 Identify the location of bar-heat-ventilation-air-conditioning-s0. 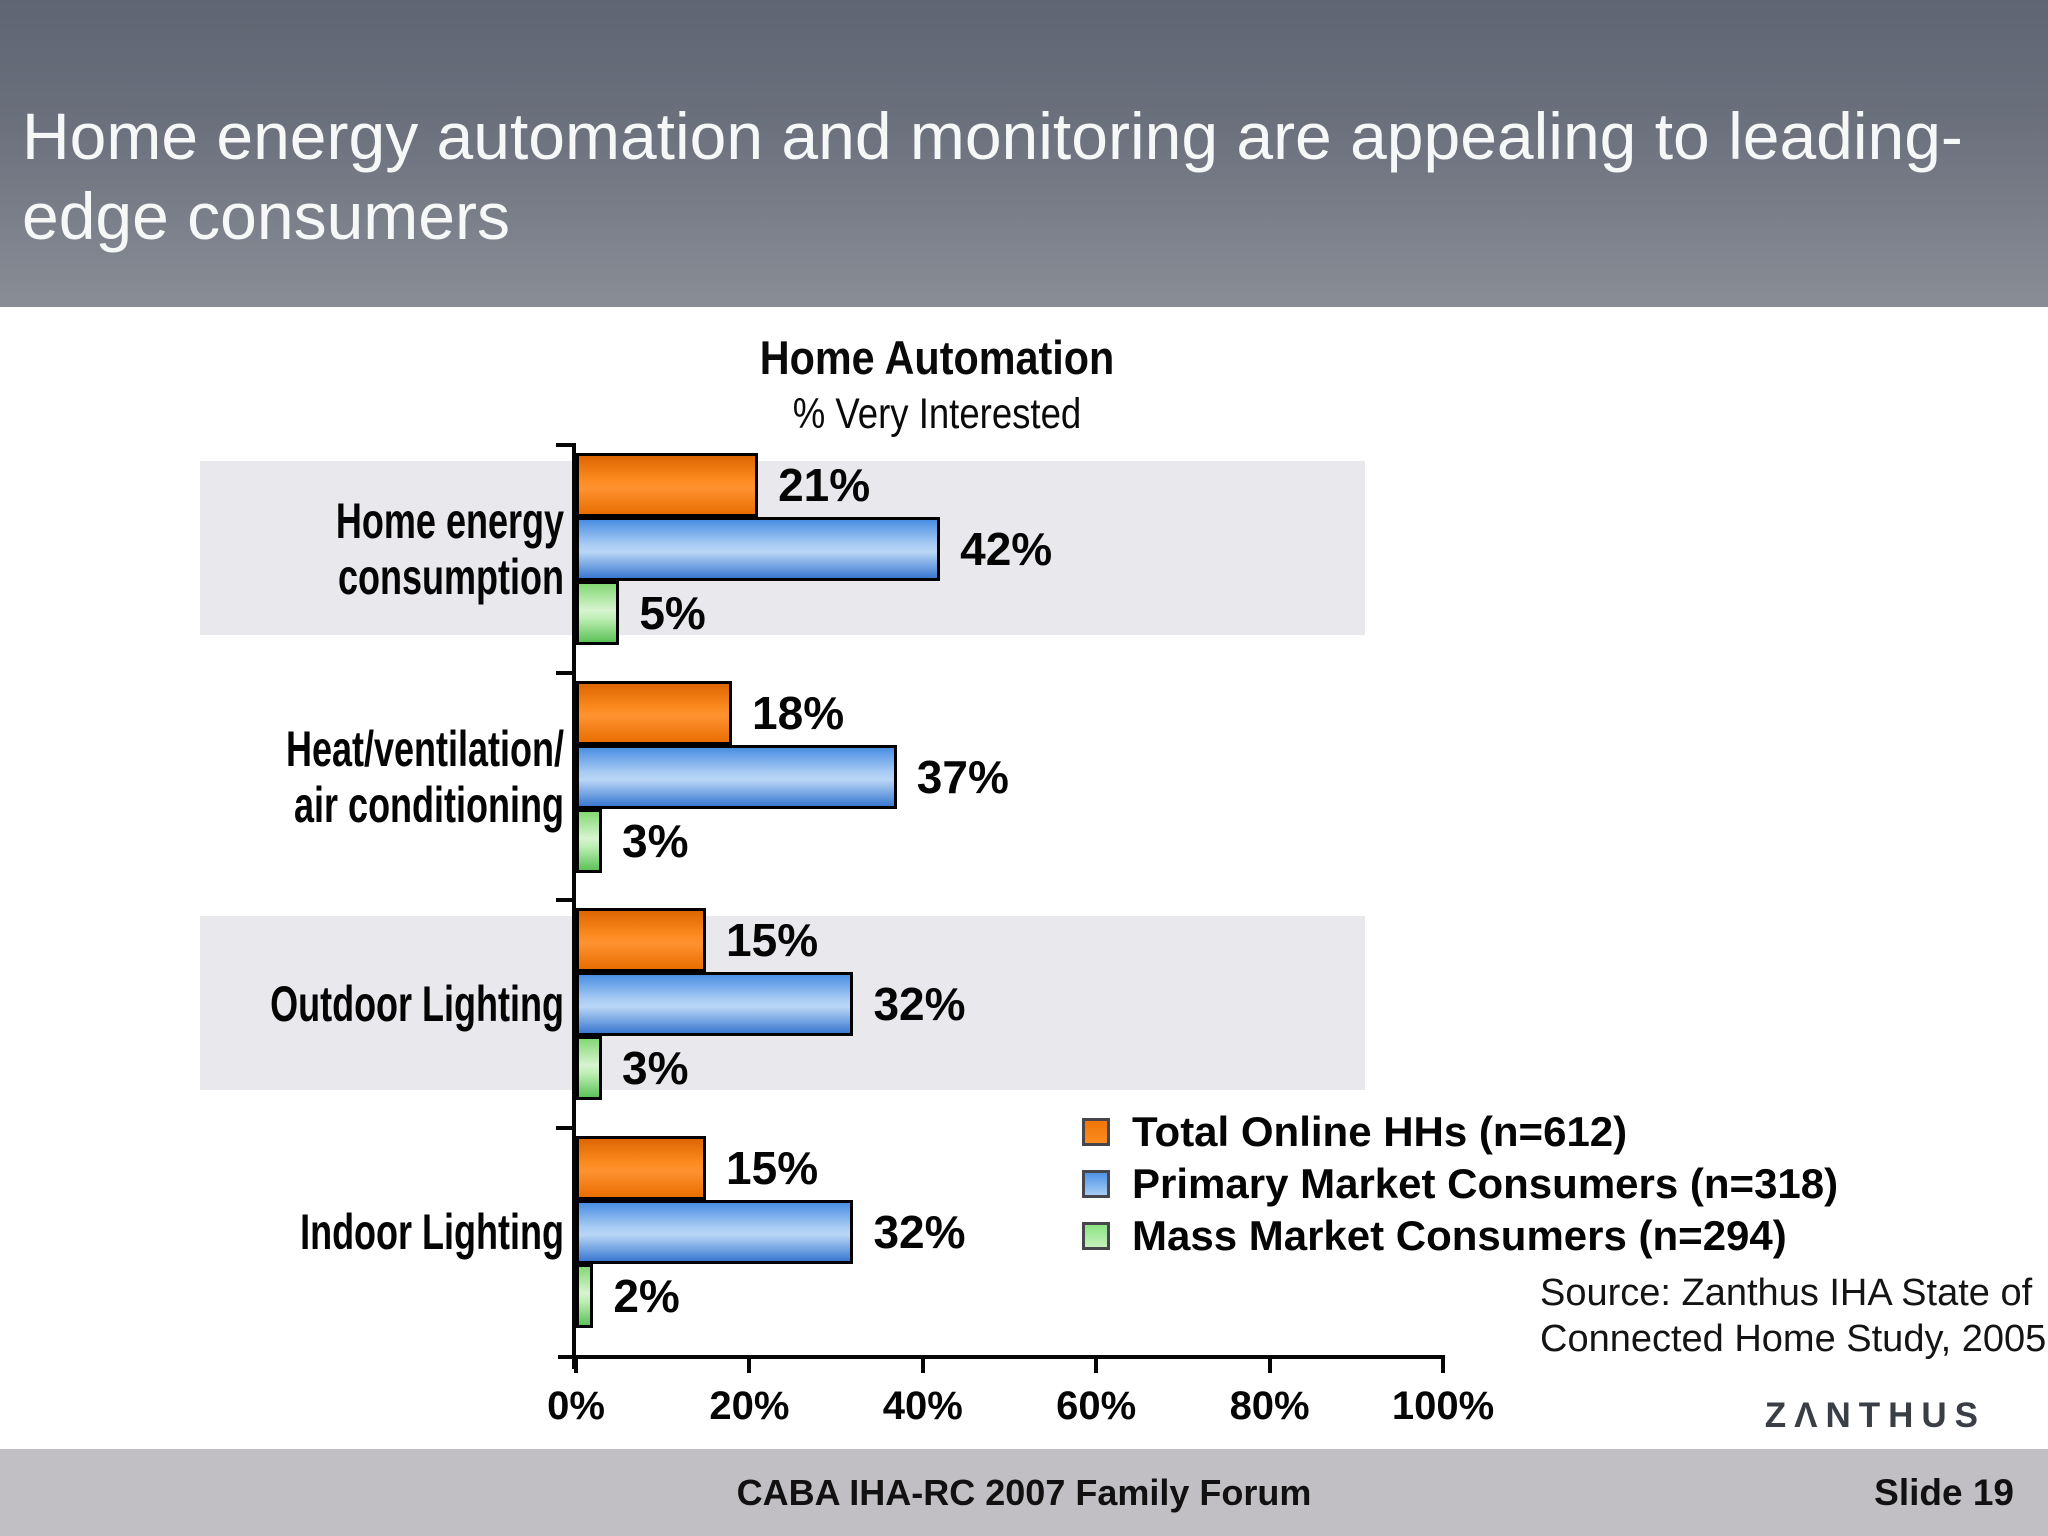
(654, 712).